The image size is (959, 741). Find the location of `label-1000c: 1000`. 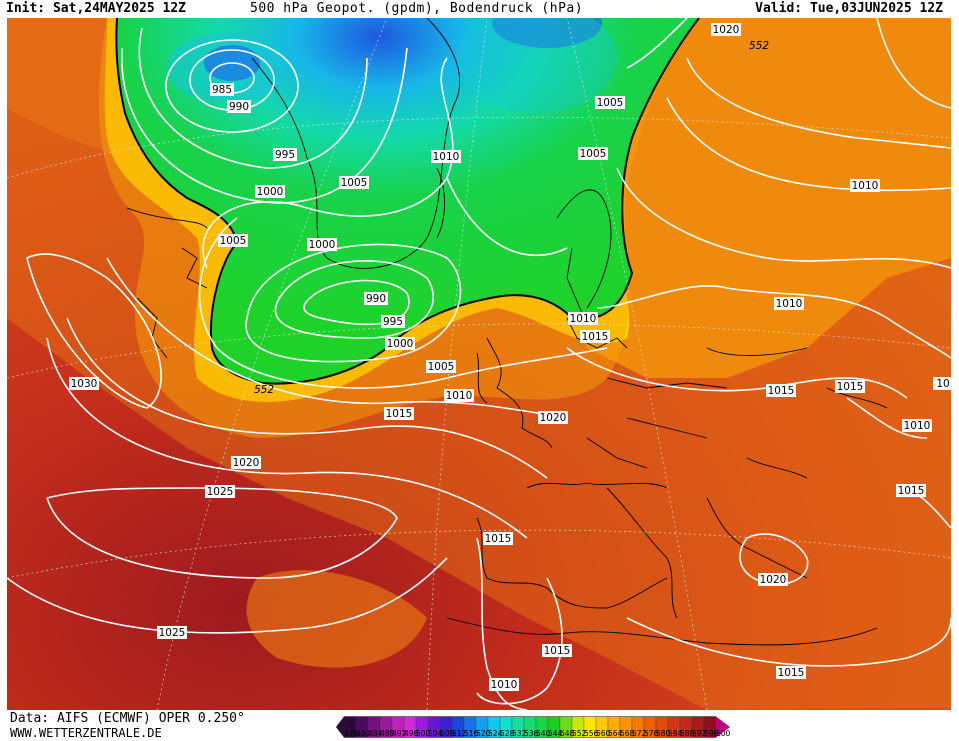

label-1000c: 1000 is located at coordinates (400, 343).